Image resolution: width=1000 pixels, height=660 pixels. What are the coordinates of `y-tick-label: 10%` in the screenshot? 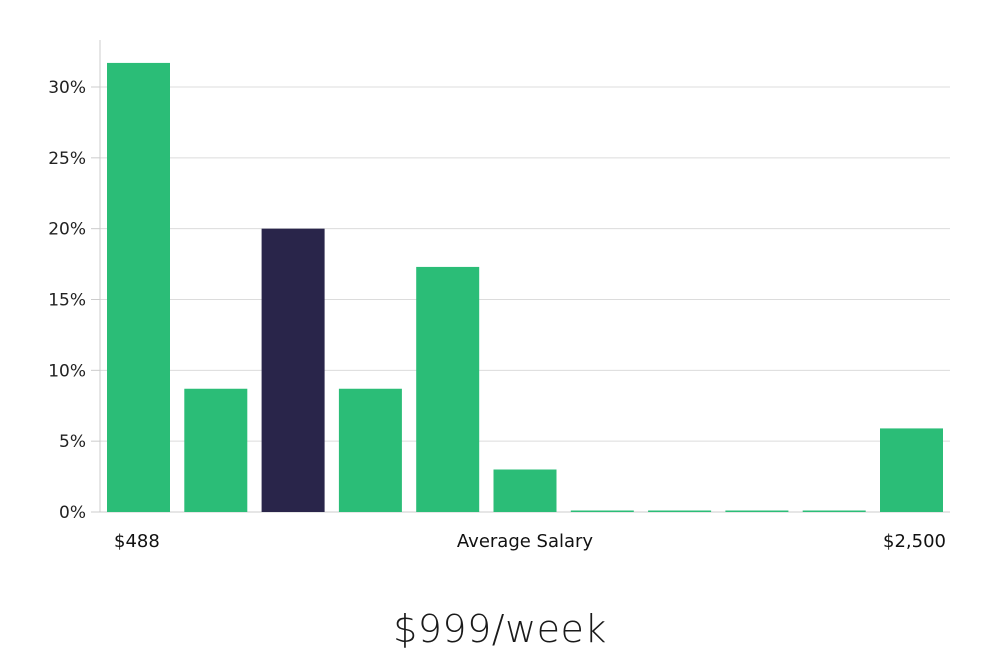 It's located at (67, 371).